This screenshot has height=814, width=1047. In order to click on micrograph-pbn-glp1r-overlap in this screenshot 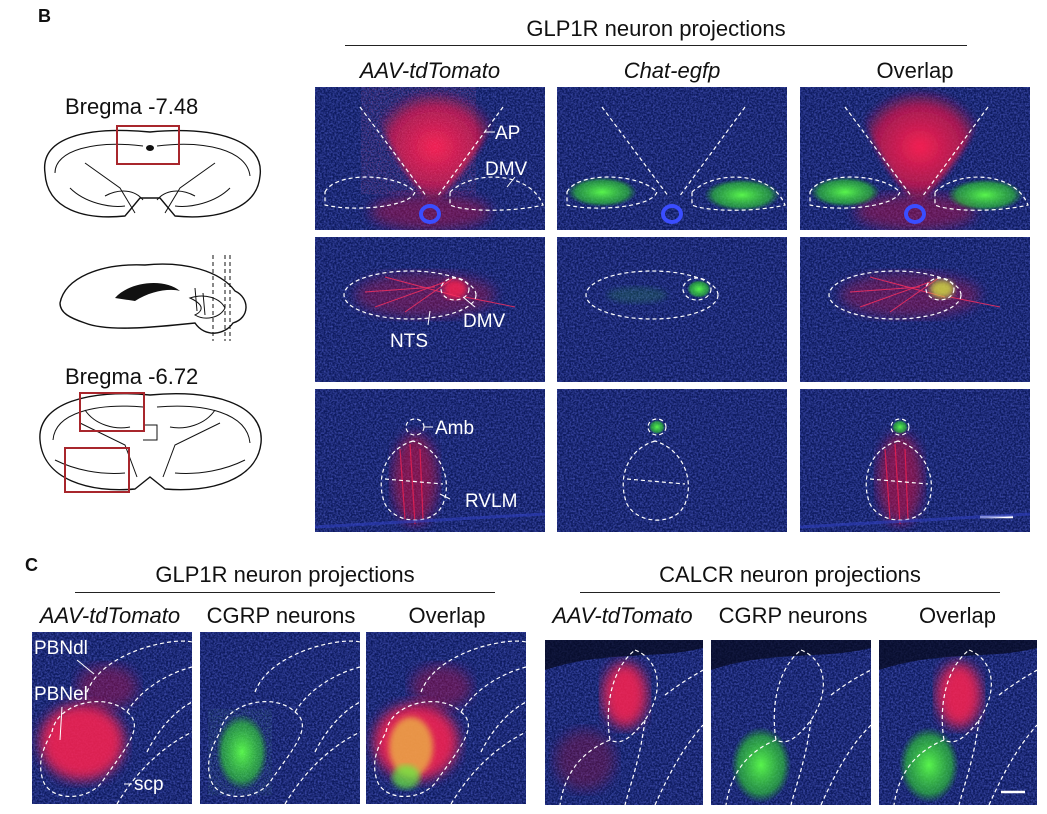, I will do `click(446, 718)`.